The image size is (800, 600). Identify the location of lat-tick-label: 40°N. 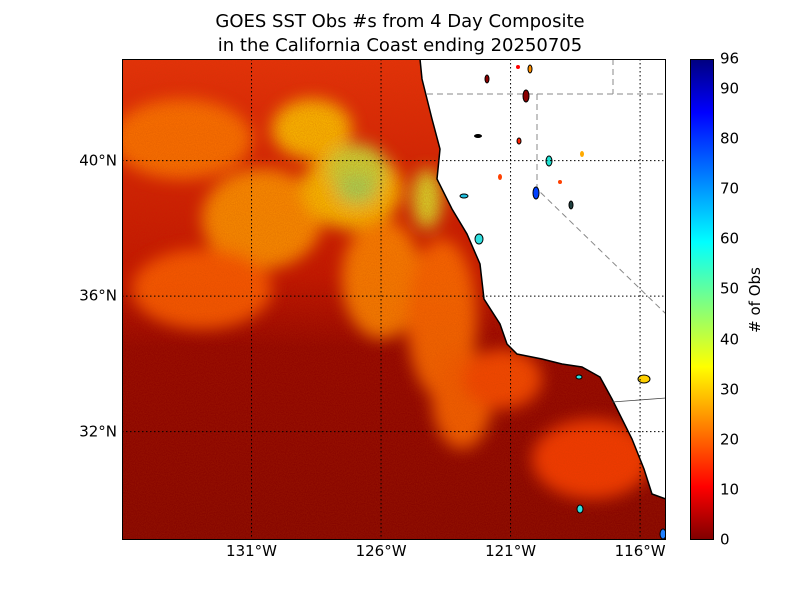
(98, 160).